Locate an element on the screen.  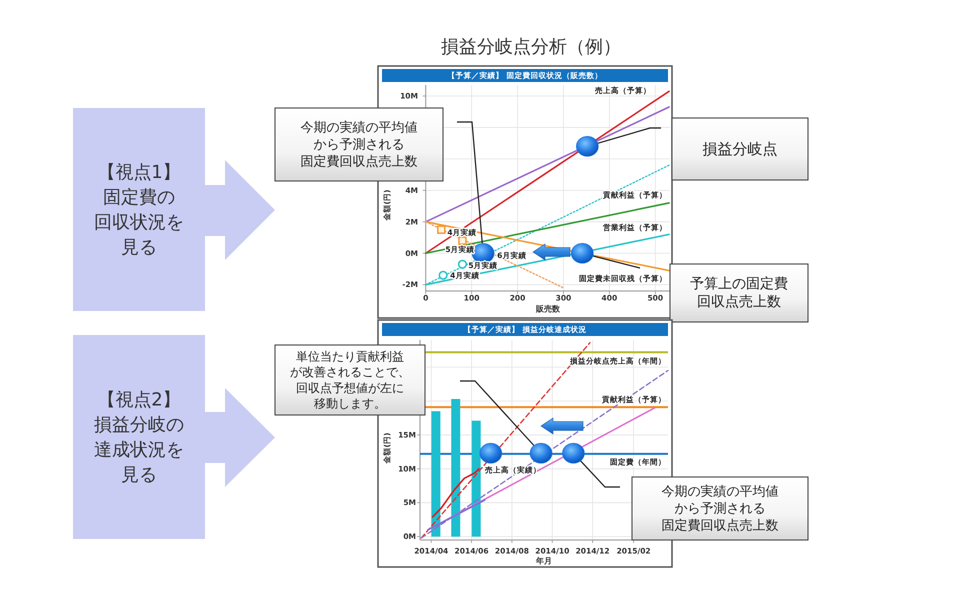
text: 単位当たり貢献利益が改善されることで、回収点予想値が左に移動します。 is located at coordinates (350, 380).